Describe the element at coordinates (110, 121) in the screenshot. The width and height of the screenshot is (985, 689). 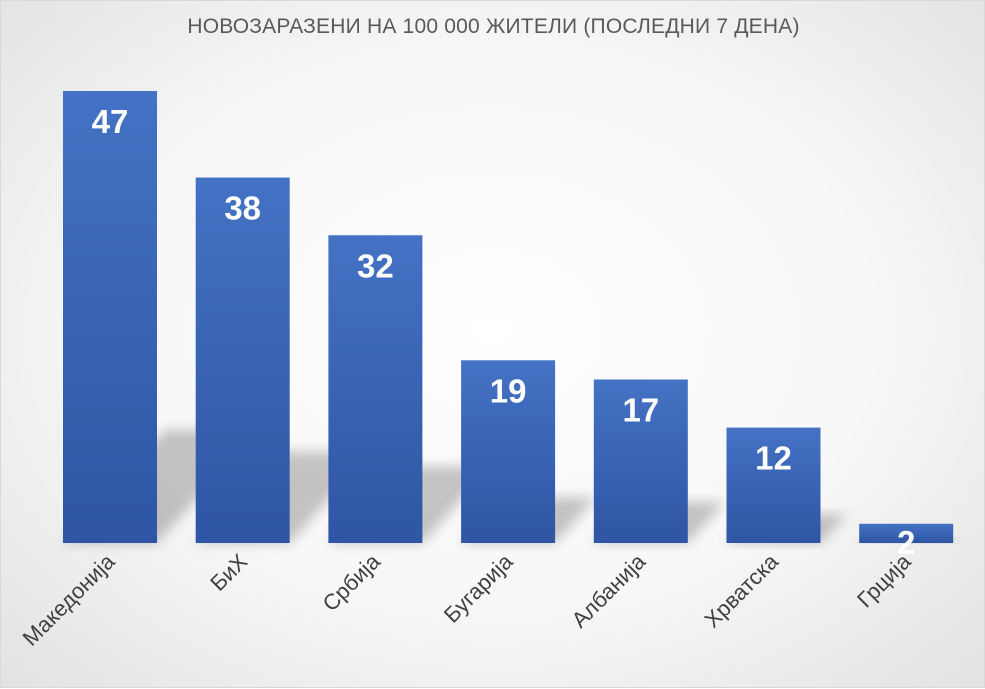
I see `data-label: 47` at that location.